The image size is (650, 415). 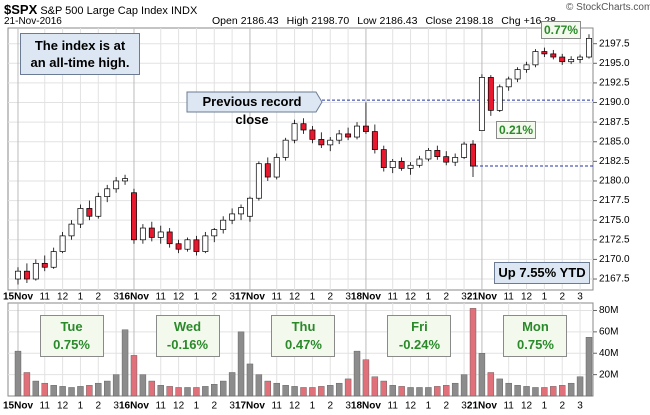 What do you see at coordinates (187, 336) in the screenshot?
I see `day-change-box: Wed -0.16%` at bounding box center [187, 336].